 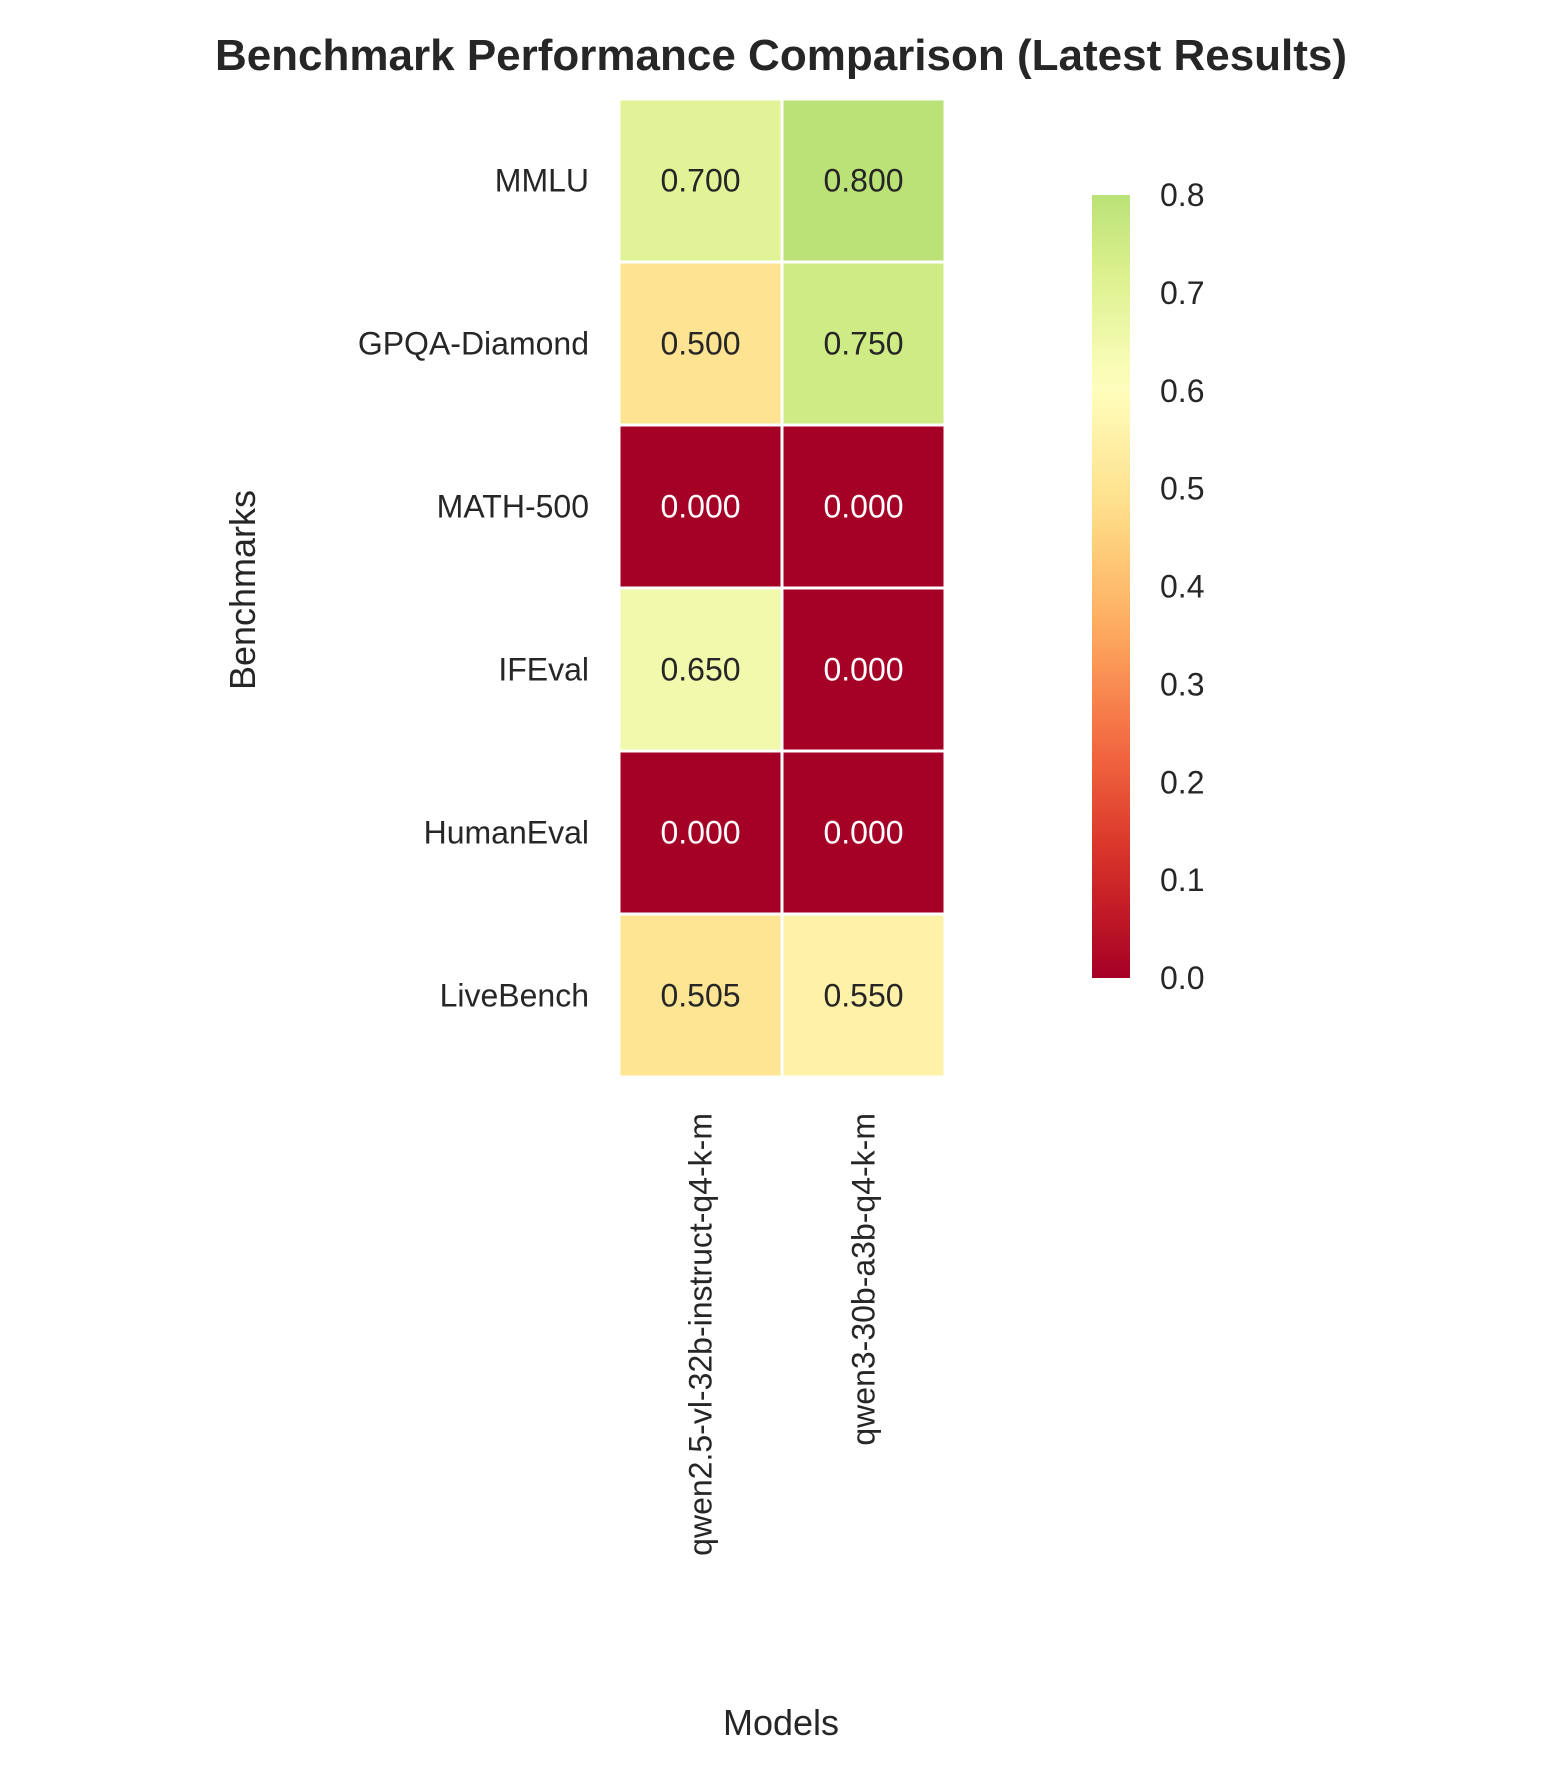 I want to click on colorbar-tick-label: 0.2, so click(x=1182, y=782).